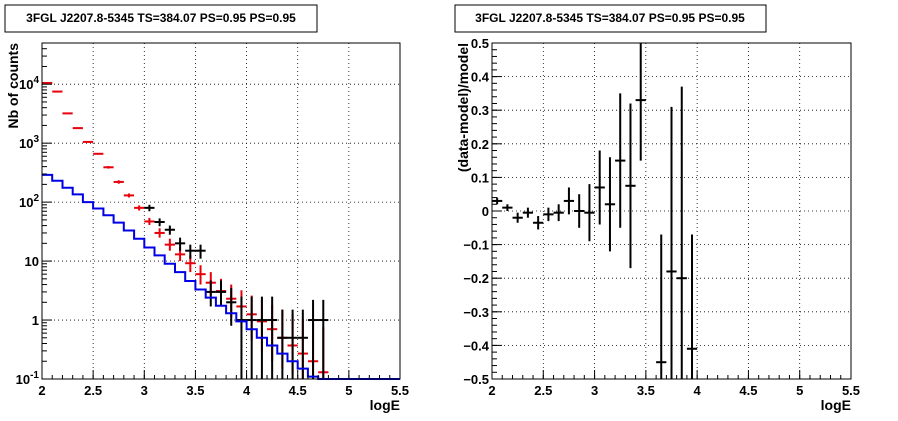 This screenshot has height=421, width=898. What do you see at coordinates (480, 77) in the screenshot?
I see `y-tick-label: 0.4` at bounding box center [480, 77].